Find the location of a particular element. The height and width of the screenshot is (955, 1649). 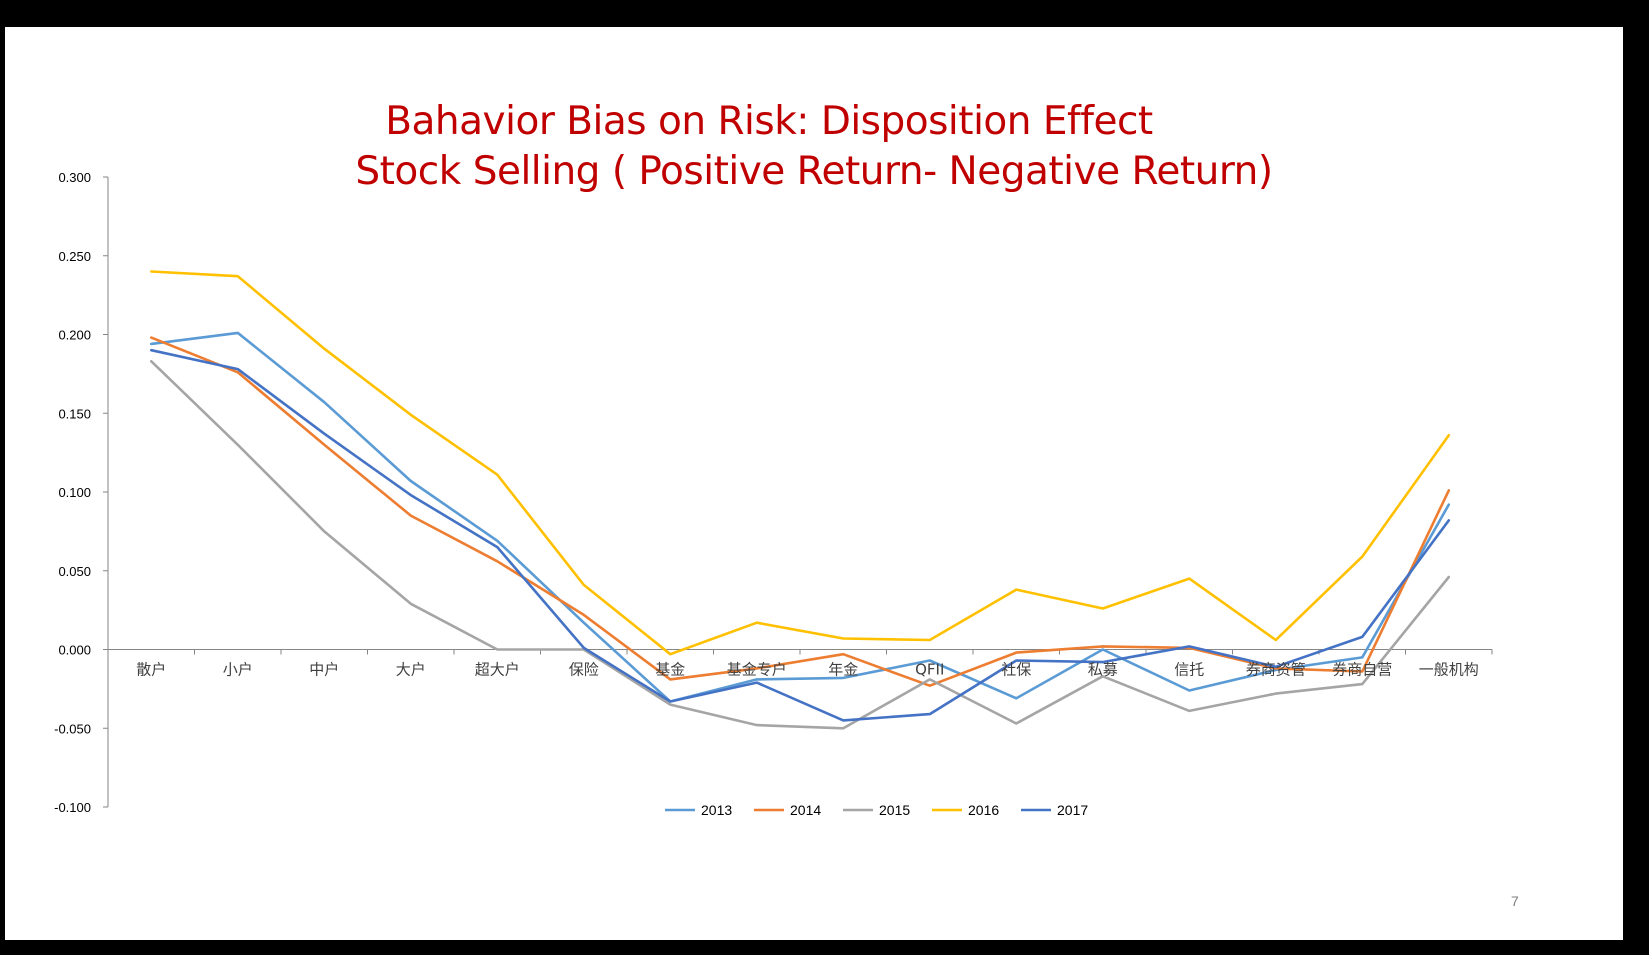

legend-label-2017: 2017 is located at coordinates (1072, 810).